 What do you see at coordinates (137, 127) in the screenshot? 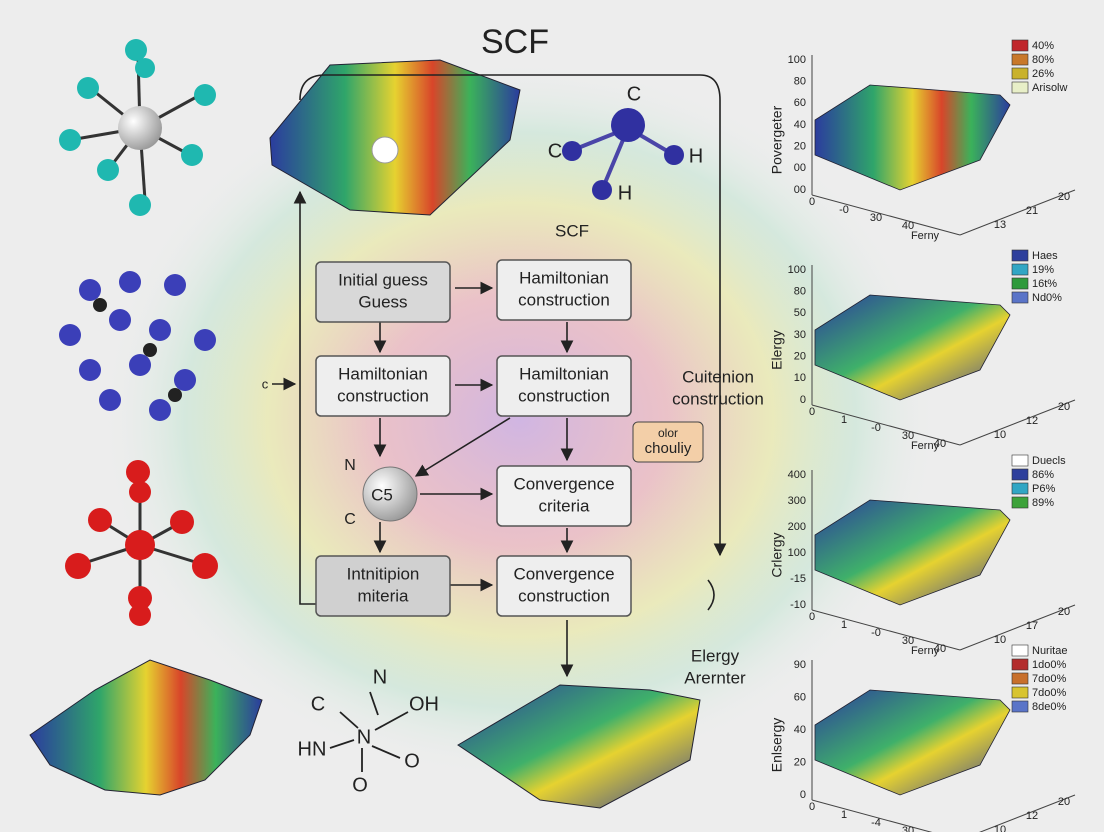
I see `molecule-cyan` at bounding box center [137, 127].